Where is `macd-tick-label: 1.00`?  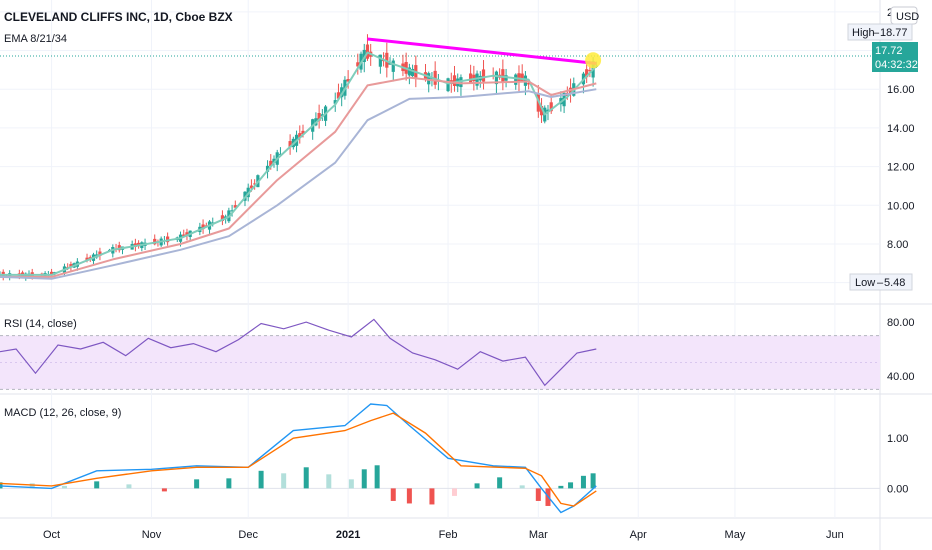 macd-tick-label: 1.00 is located at coordinates (897, 439).